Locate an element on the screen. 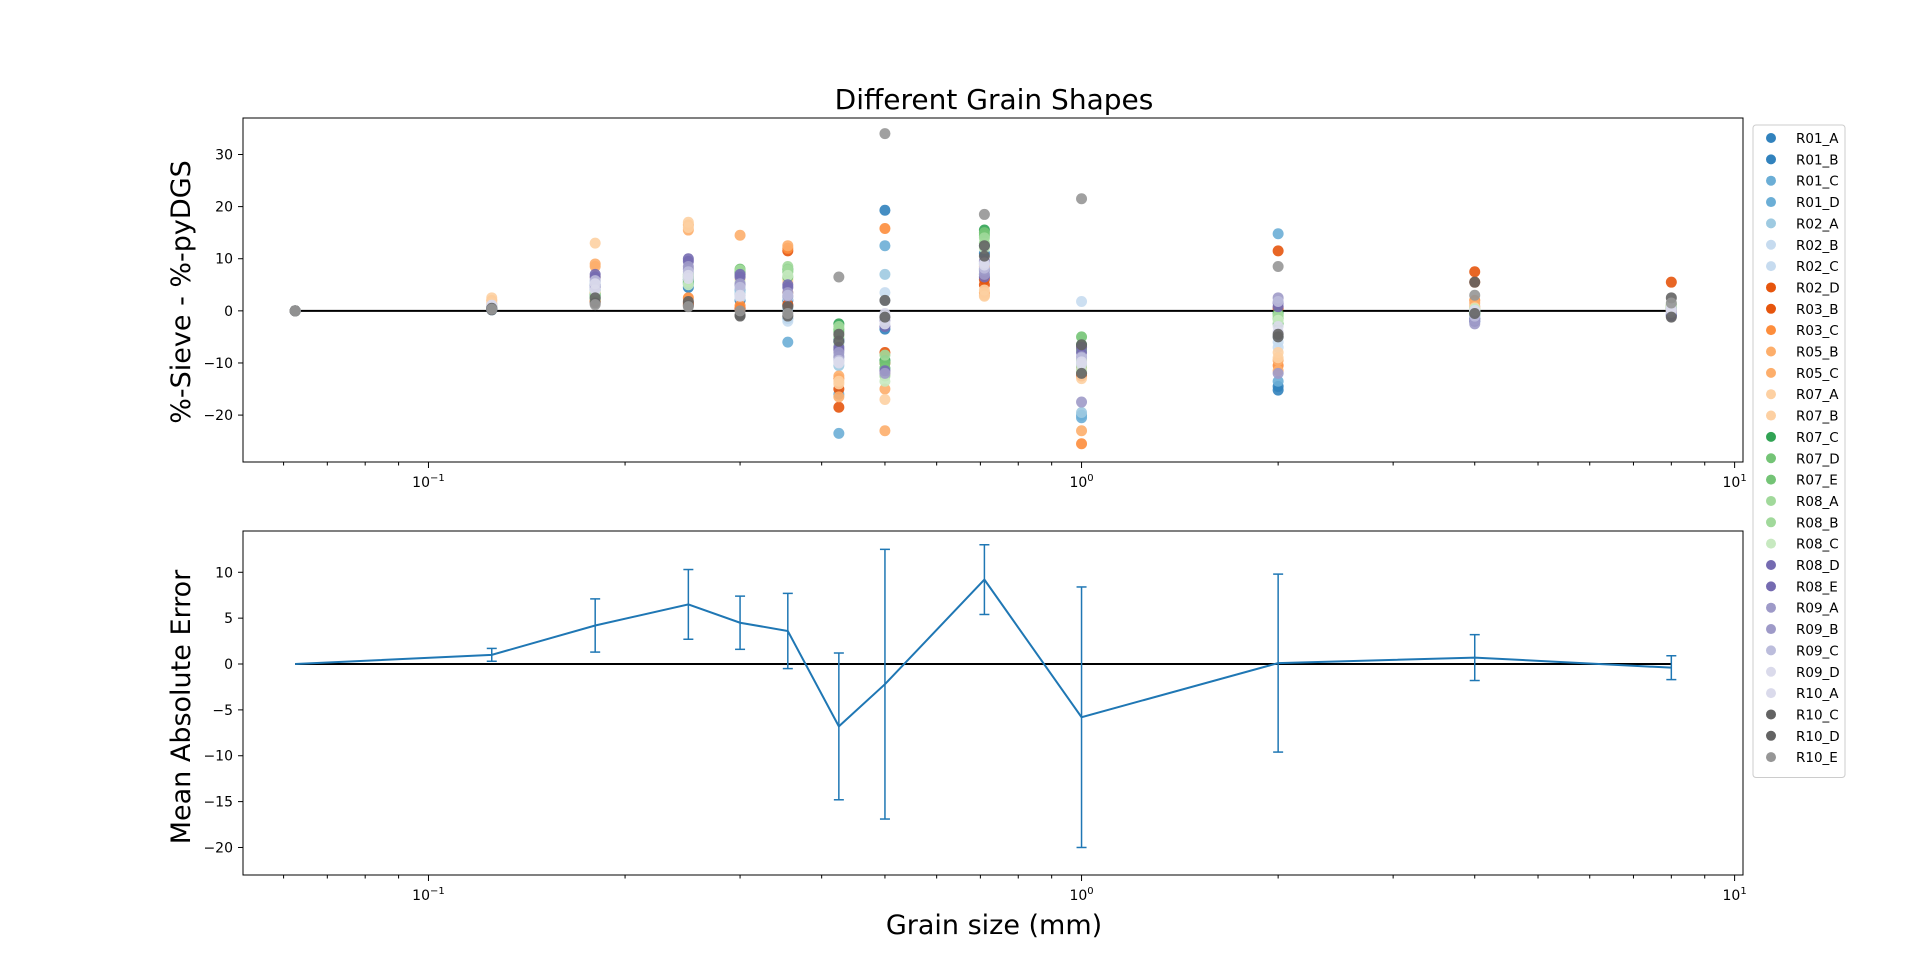 This screenshot has height=976, width=1920. bottom-x-tick-label: 10−1 is located at coordinates (428, 895).